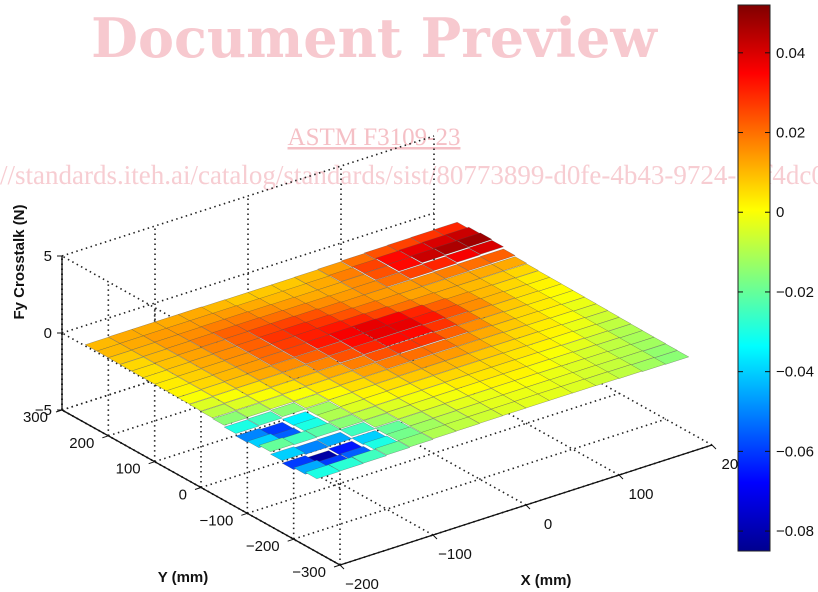 The width and height of the screenshot is (818, 592). Describe the element at coordinates (795, 451) in the screenshot. I see `colorbar-tick-label: −0.06` at that location.